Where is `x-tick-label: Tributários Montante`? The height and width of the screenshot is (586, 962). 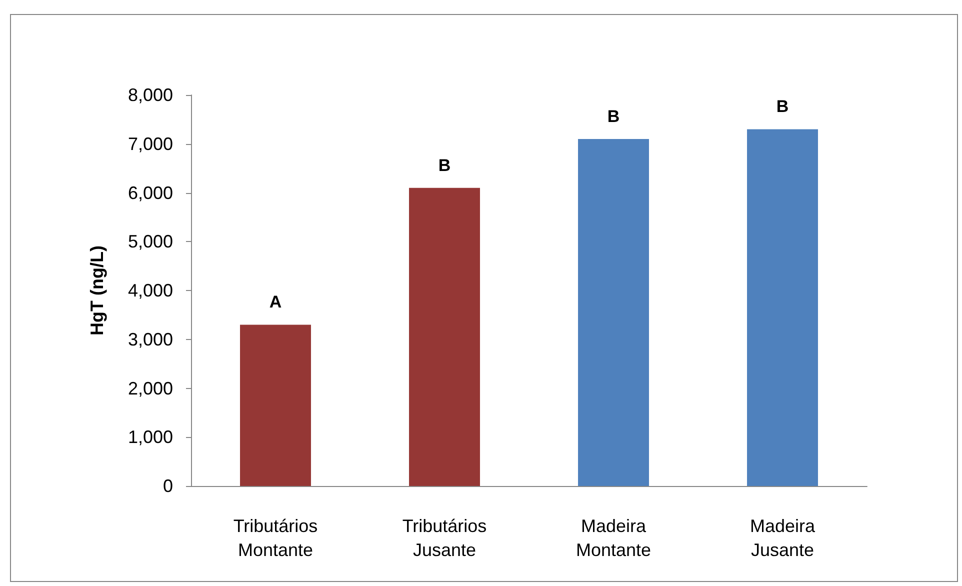 x-tick-label: Tributários Montante is located at coordinates (275, 538).